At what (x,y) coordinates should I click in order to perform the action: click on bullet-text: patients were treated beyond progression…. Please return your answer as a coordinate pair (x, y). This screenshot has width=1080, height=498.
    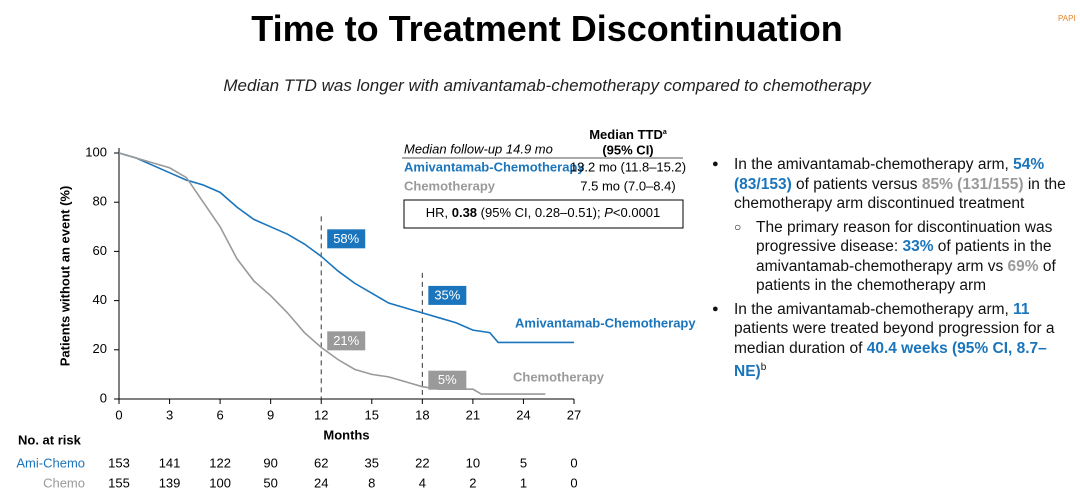
    Looking at the image, I should click on (894, 338).